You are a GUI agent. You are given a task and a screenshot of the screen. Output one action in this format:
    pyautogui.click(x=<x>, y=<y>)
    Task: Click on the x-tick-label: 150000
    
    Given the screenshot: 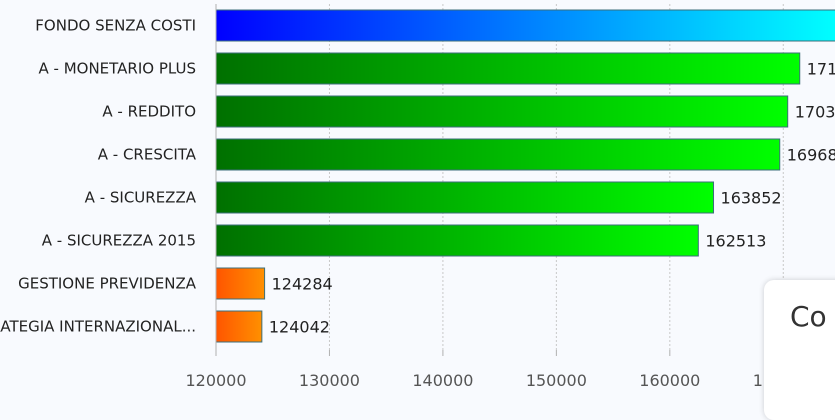 What is the action you would take?
    pyautogui.click(x=556, y=380)
    